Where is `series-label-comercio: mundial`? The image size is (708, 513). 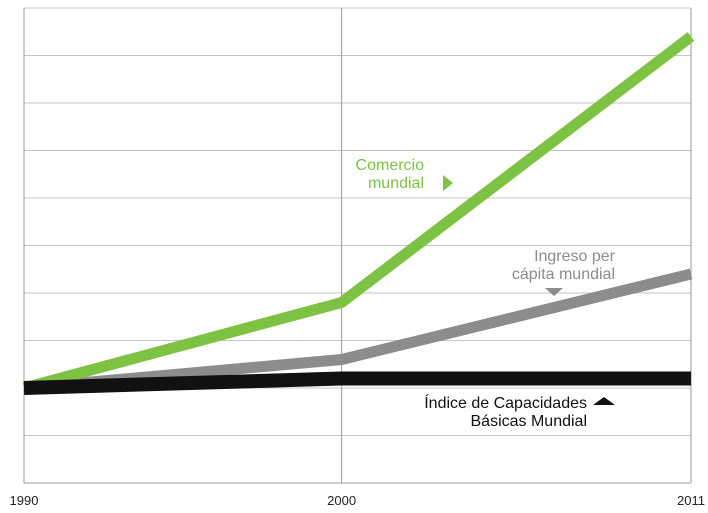 series-label-comercio: mundial is located at coordinates (396, 183).